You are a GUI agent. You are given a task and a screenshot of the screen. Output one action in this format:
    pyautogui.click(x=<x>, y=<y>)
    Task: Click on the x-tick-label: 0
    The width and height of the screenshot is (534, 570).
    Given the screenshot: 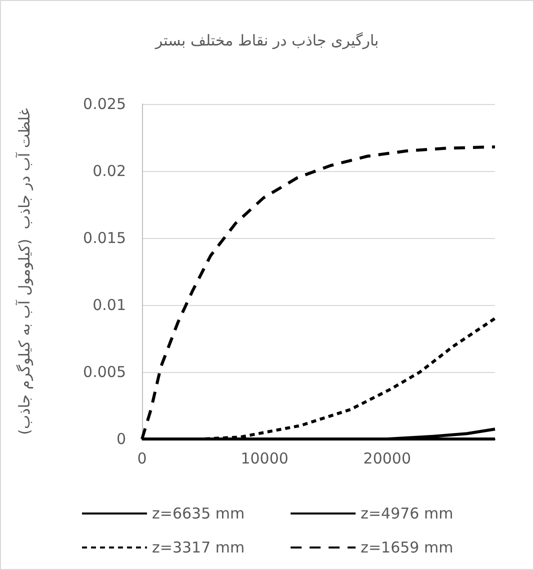 What is the action you would take?
    pyautogui.click(x=142, y=459)
    